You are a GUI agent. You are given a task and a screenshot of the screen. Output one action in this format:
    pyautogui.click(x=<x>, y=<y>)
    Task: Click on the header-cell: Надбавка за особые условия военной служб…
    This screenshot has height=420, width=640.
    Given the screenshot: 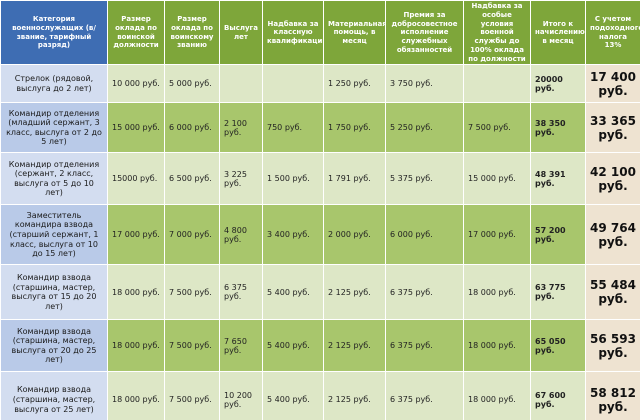 What is the action you would take?
    pyautogui.click(x=497, y=33)
    